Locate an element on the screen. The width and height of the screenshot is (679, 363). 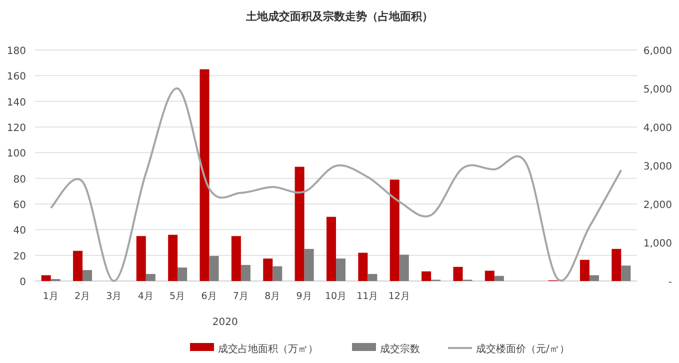
y2-tick-label: 3,000 is located at coordinates (657, 167).